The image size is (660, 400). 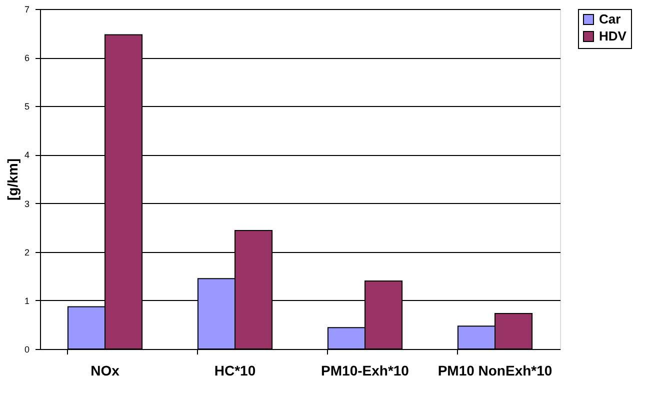 I want to click on x-tick-label: NOx, so click(x=105, y=370).